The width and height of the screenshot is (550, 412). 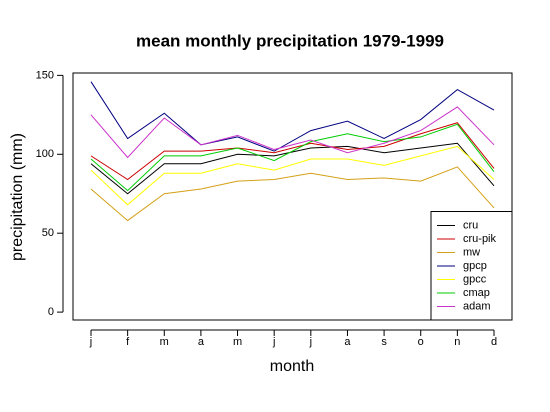 What do you see at coordinates (494, 342) in the screenshot?
I see `x-tick-label: d` at bounding box center [494, 342].